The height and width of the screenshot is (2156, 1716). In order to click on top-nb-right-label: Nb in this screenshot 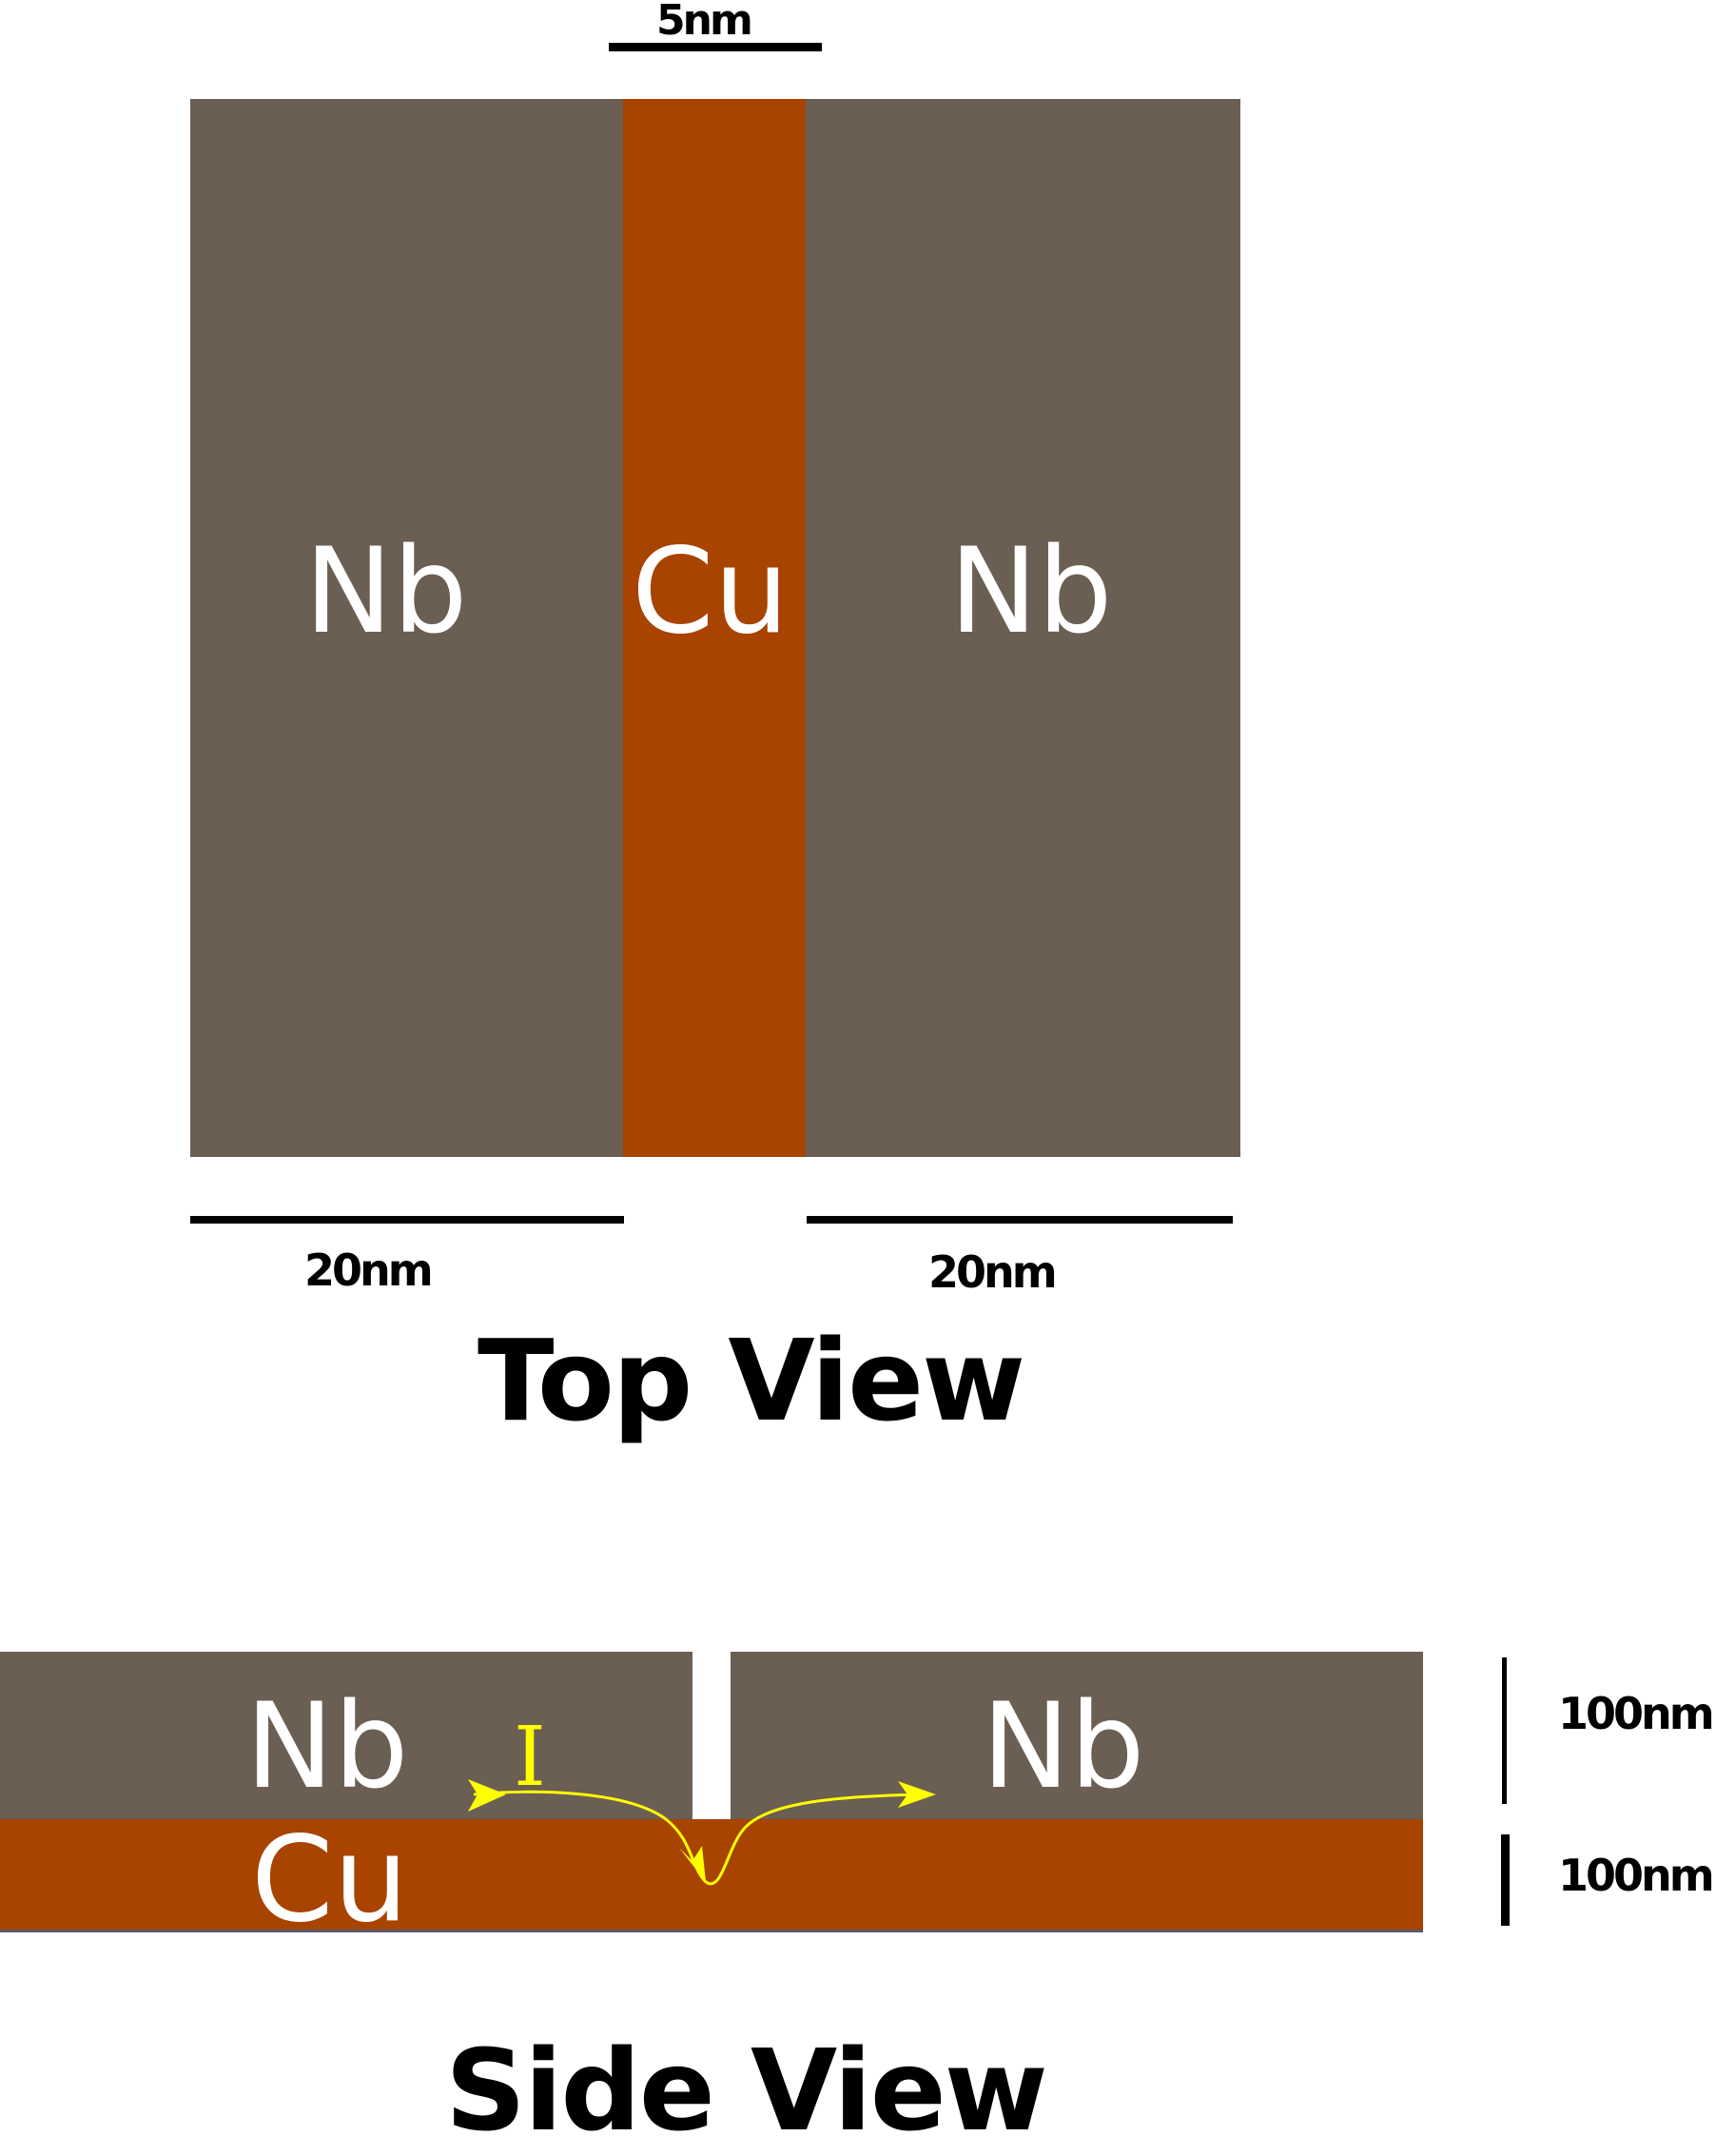, I will do `click(1031, 591)`.